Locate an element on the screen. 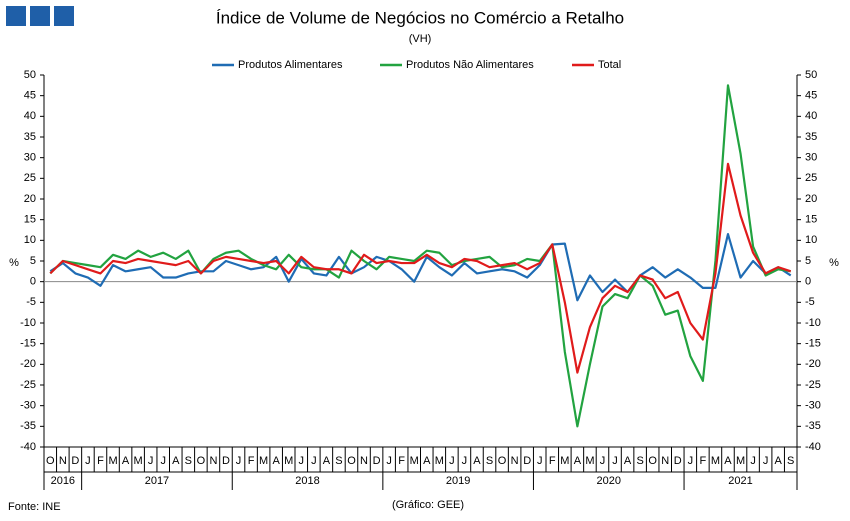 The width and height of the screenshot is (850, 521). y2-tick-label: 25 is located at coordinates (811, 178).